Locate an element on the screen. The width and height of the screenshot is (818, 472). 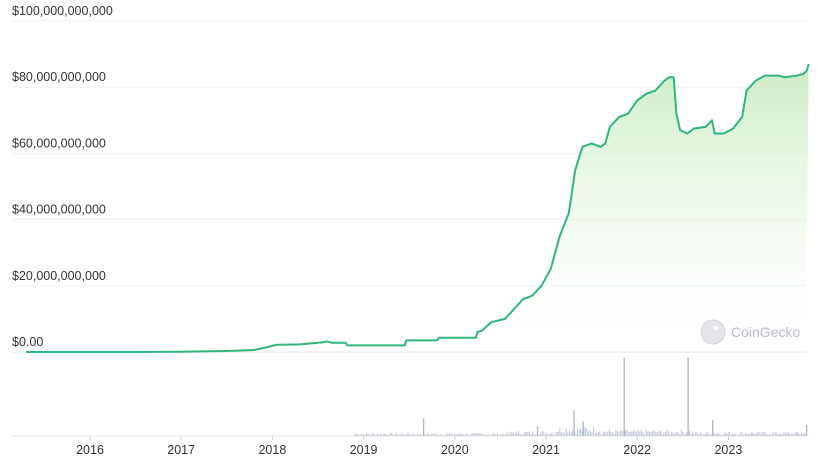
x-tick-label: 2021 is located at coordinates (546, 450).